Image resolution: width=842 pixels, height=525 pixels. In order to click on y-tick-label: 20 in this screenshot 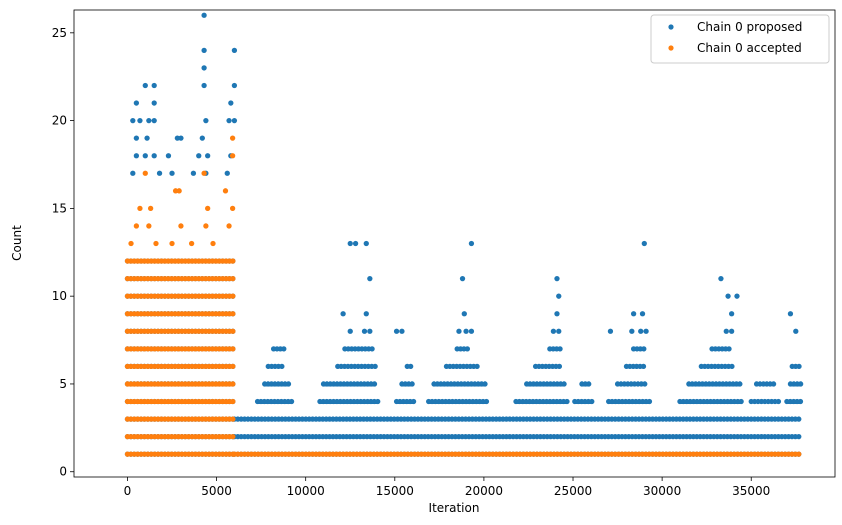, I will do `click(59, 121)`.